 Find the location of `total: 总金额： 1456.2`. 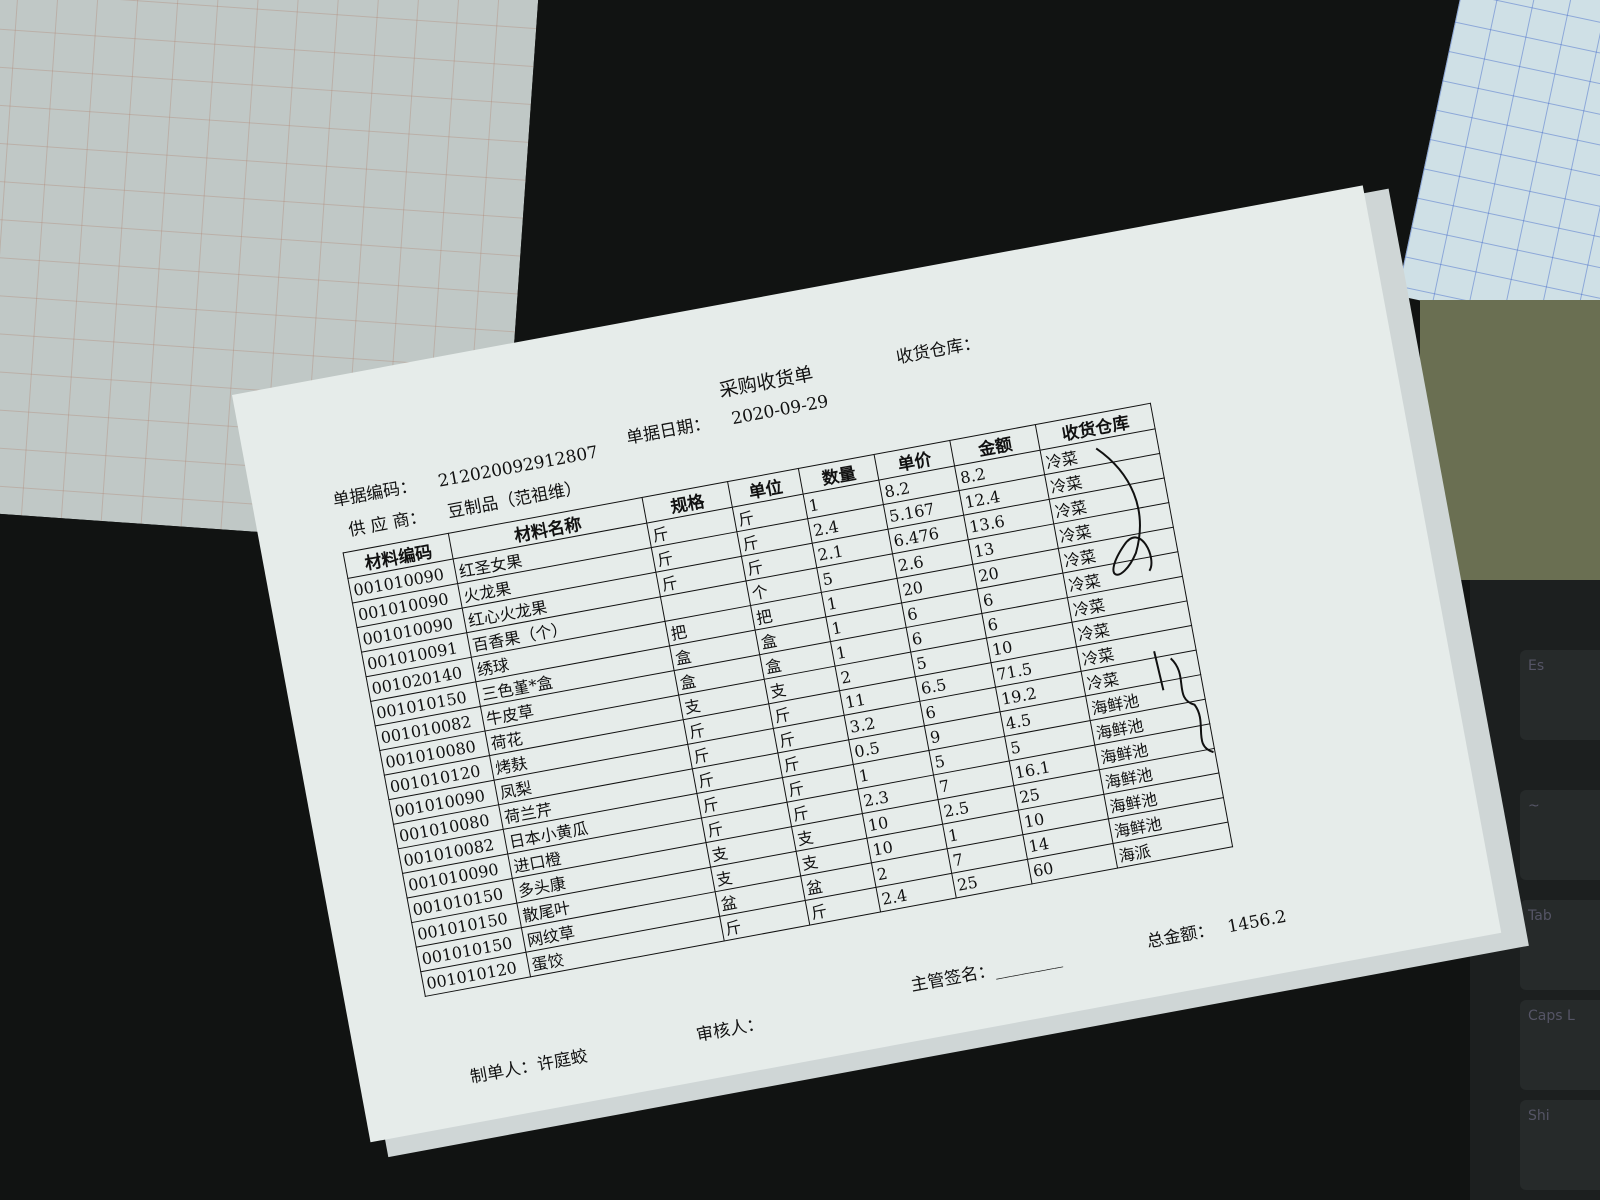

total: 总金额： 1456.2 is located at coordinates (1216, 927).